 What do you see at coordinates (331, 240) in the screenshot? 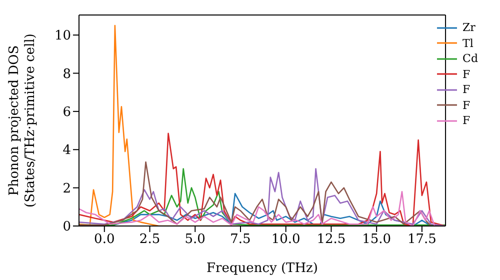
I see `x-tick-label: 12.5` at bounding box center [331, 240].